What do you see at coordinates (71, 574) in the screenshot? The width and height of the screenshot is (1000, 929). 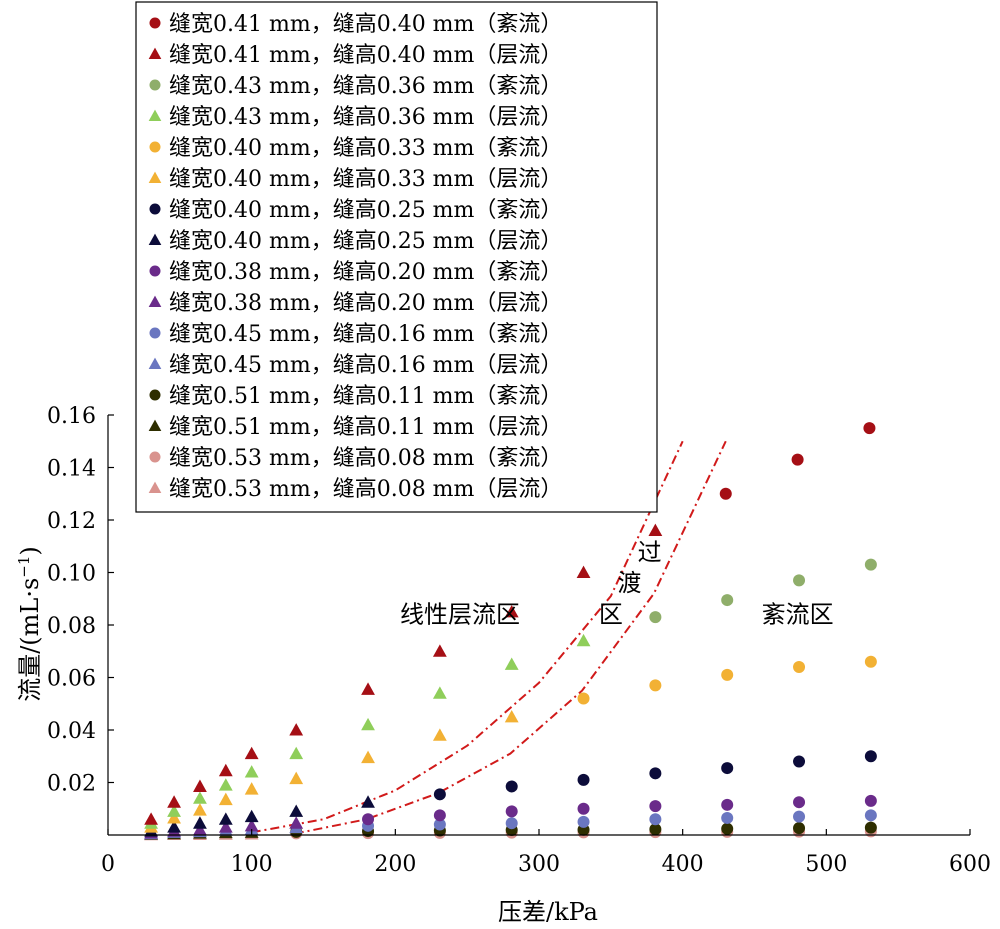 I see `y-tick-label-0-10: 0.10` at bounding box center [71, 574].